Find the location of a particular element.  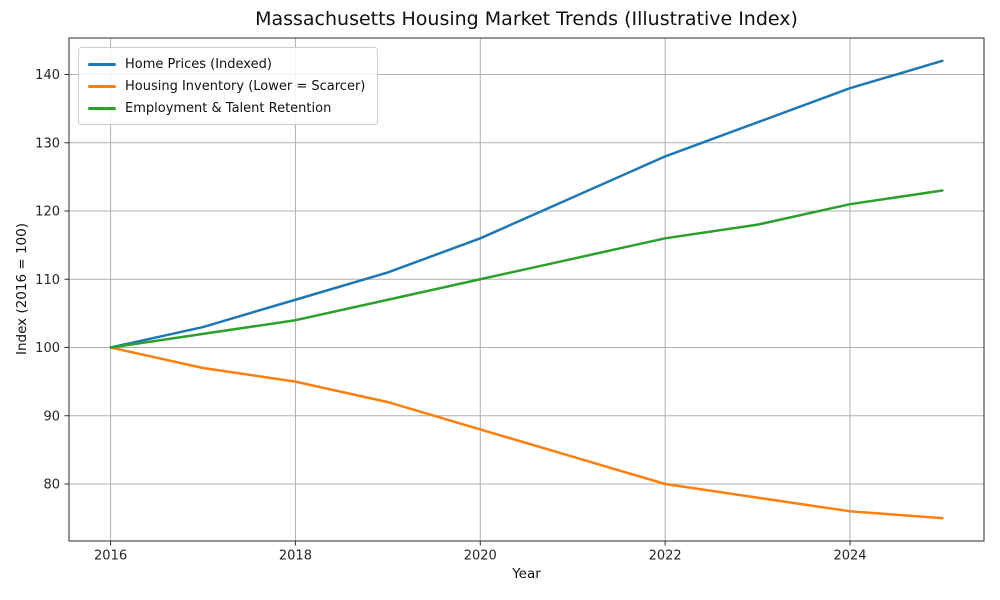

x-tick-label-2024: 2024 is located at coordinates (849, 556).